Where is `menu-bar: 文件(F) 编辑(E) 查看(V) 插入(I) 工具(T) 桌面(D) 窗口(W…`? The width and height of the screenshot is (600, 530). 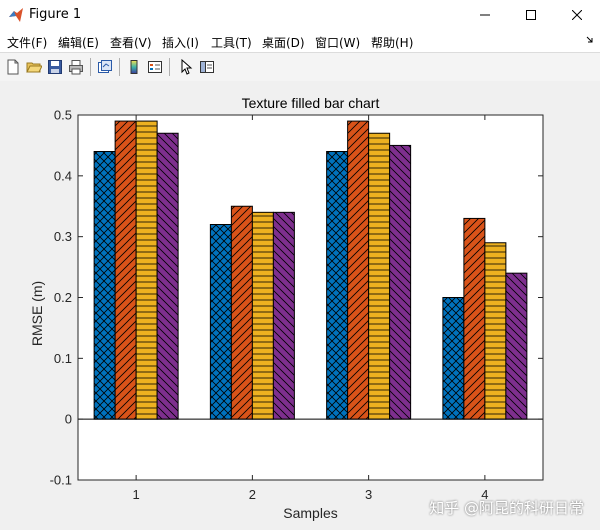
menu-bar: 文件(F) 编辑(E) 查看(V) 插入(I) 工具(T) 桌面(D) 窗口(W… is located at coordinates (300, 41).